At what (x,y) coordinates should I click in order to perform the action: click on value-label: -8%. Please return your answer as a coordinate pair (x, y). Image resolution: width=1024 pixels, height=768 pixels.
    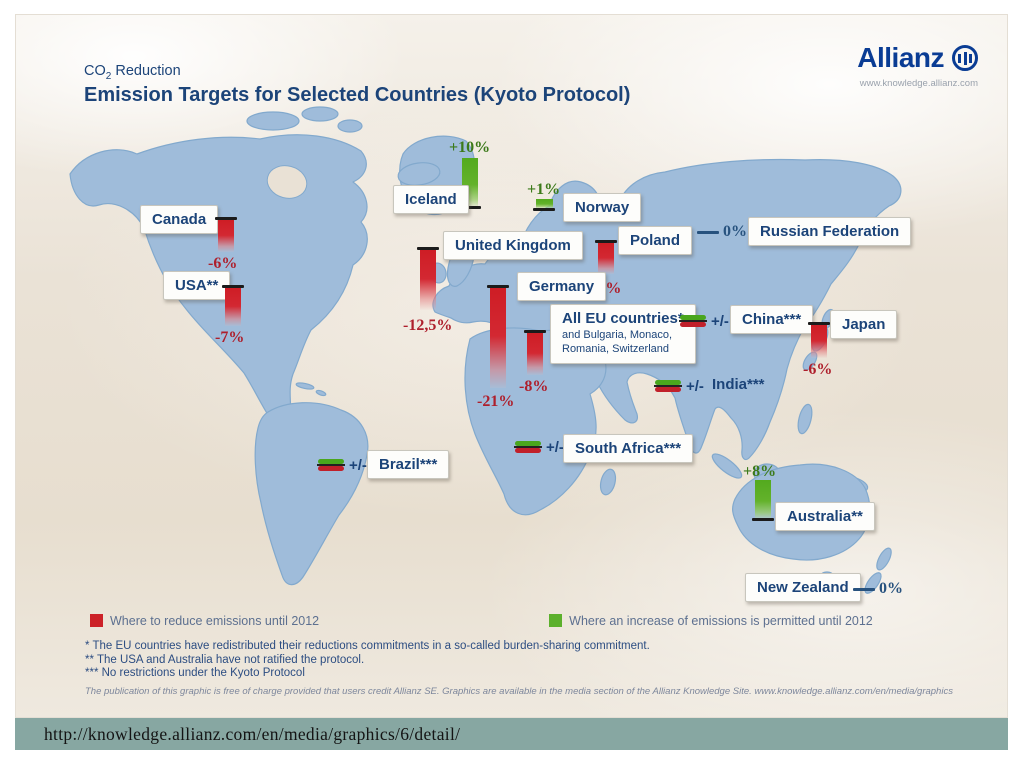
    Looking at the image, I should click on (534, 386).